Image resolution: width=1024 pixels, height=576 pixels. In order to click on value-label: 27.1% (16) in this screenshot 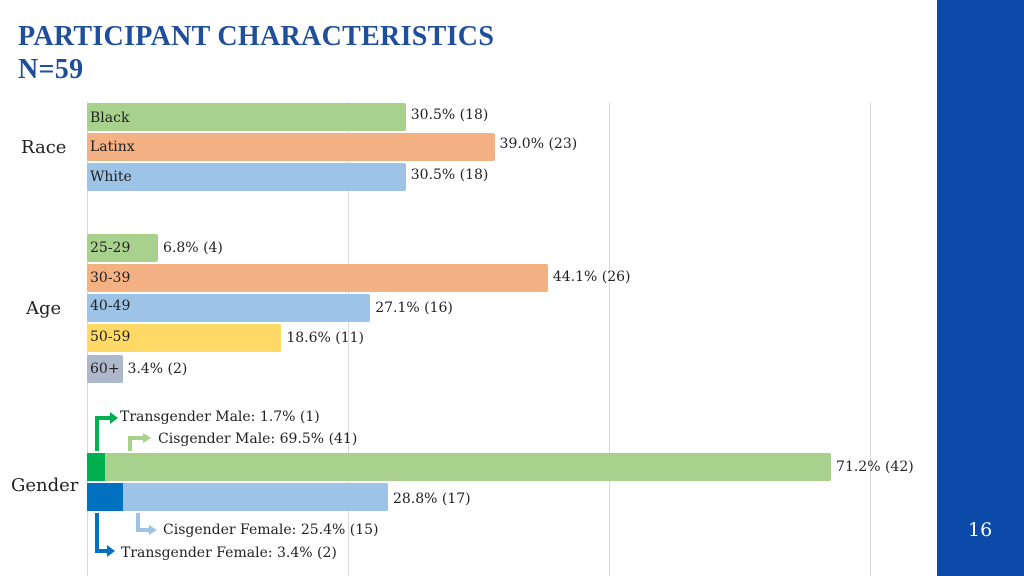, I will do `click(414, 308)`.